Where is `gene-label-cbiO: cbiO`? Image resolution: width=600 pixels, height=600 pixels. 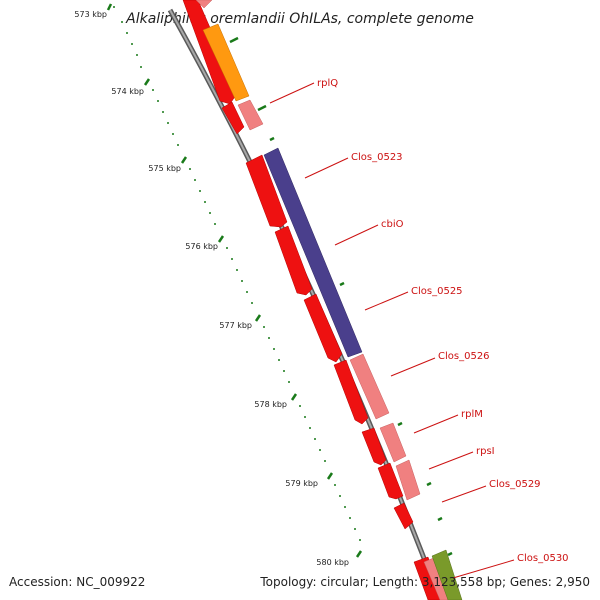
gene-label-cbiO: cbiO is located at coordinates (392, 224).